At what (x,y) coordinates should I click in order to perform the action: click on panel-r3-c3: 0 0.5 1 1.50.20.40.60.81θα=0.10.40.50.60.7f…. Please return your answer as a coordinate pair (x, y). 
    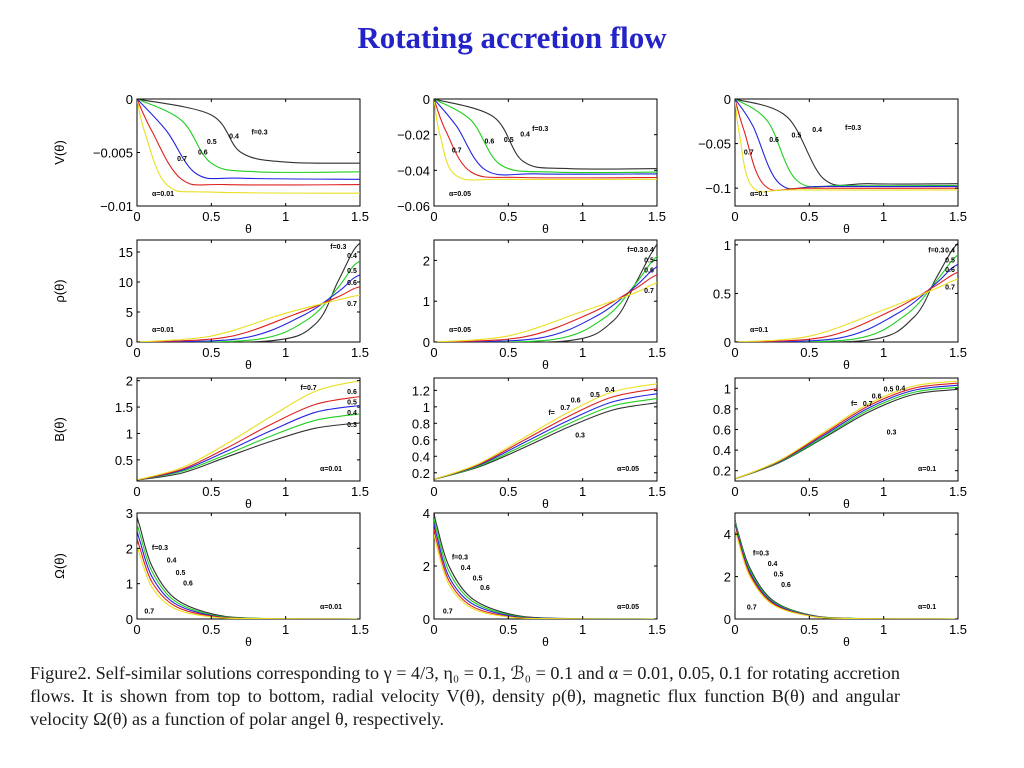
    Looking at the image, I should click on (840, 444).